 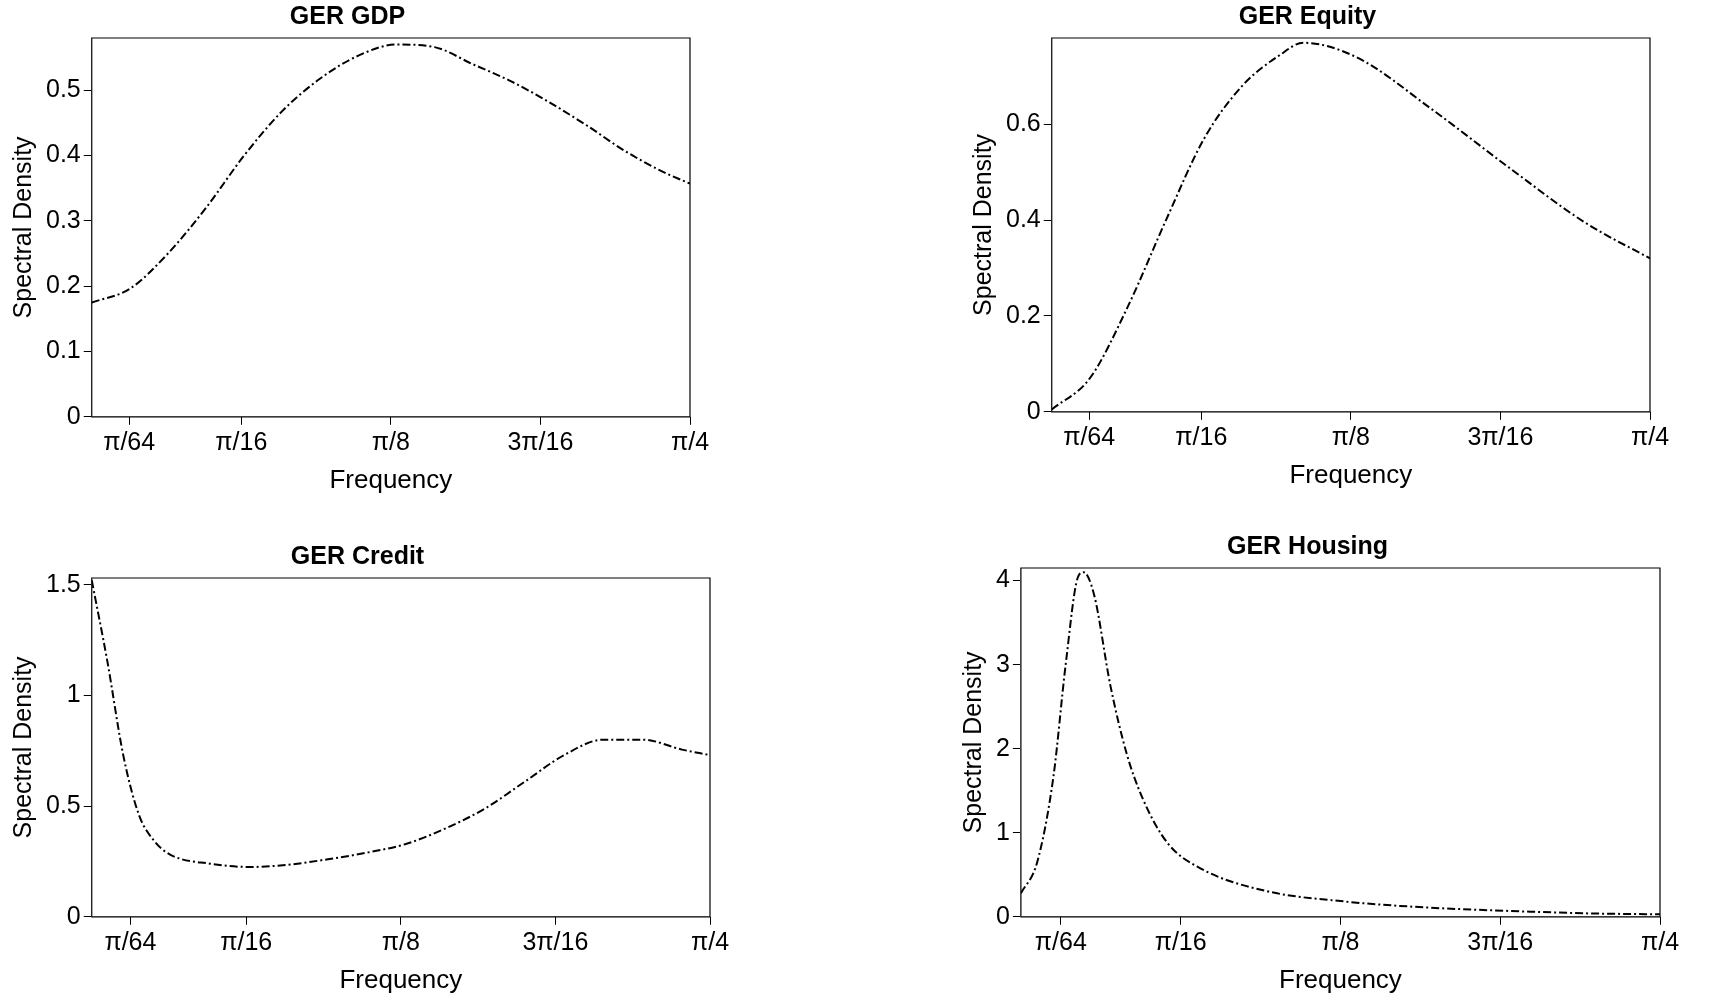 I want to click on y-tick-label: 4, so click(x=1003, y=578).